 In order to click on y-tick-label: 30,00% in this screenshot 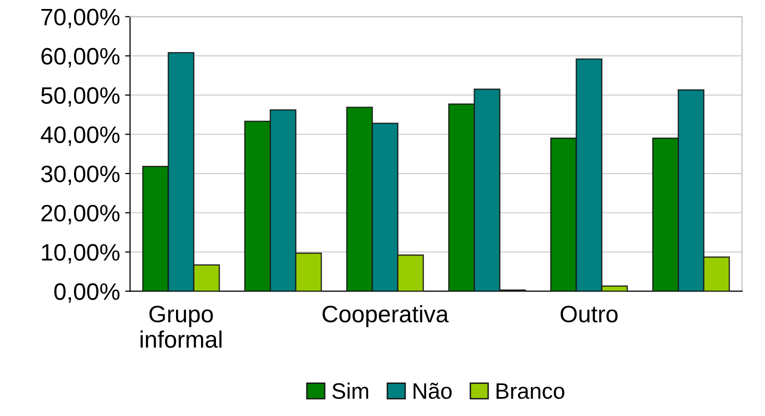, I will do `click(80, 176)`.